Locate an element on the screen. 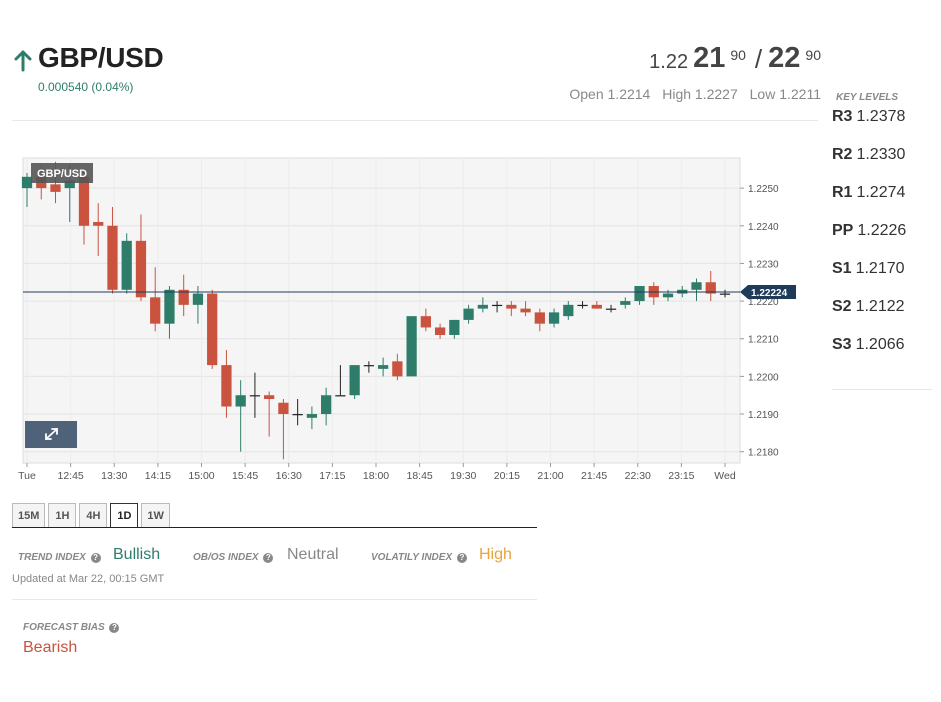 The image size is (941, 702). x-tick-label: 15:00 is located at coordinates (201, 476).